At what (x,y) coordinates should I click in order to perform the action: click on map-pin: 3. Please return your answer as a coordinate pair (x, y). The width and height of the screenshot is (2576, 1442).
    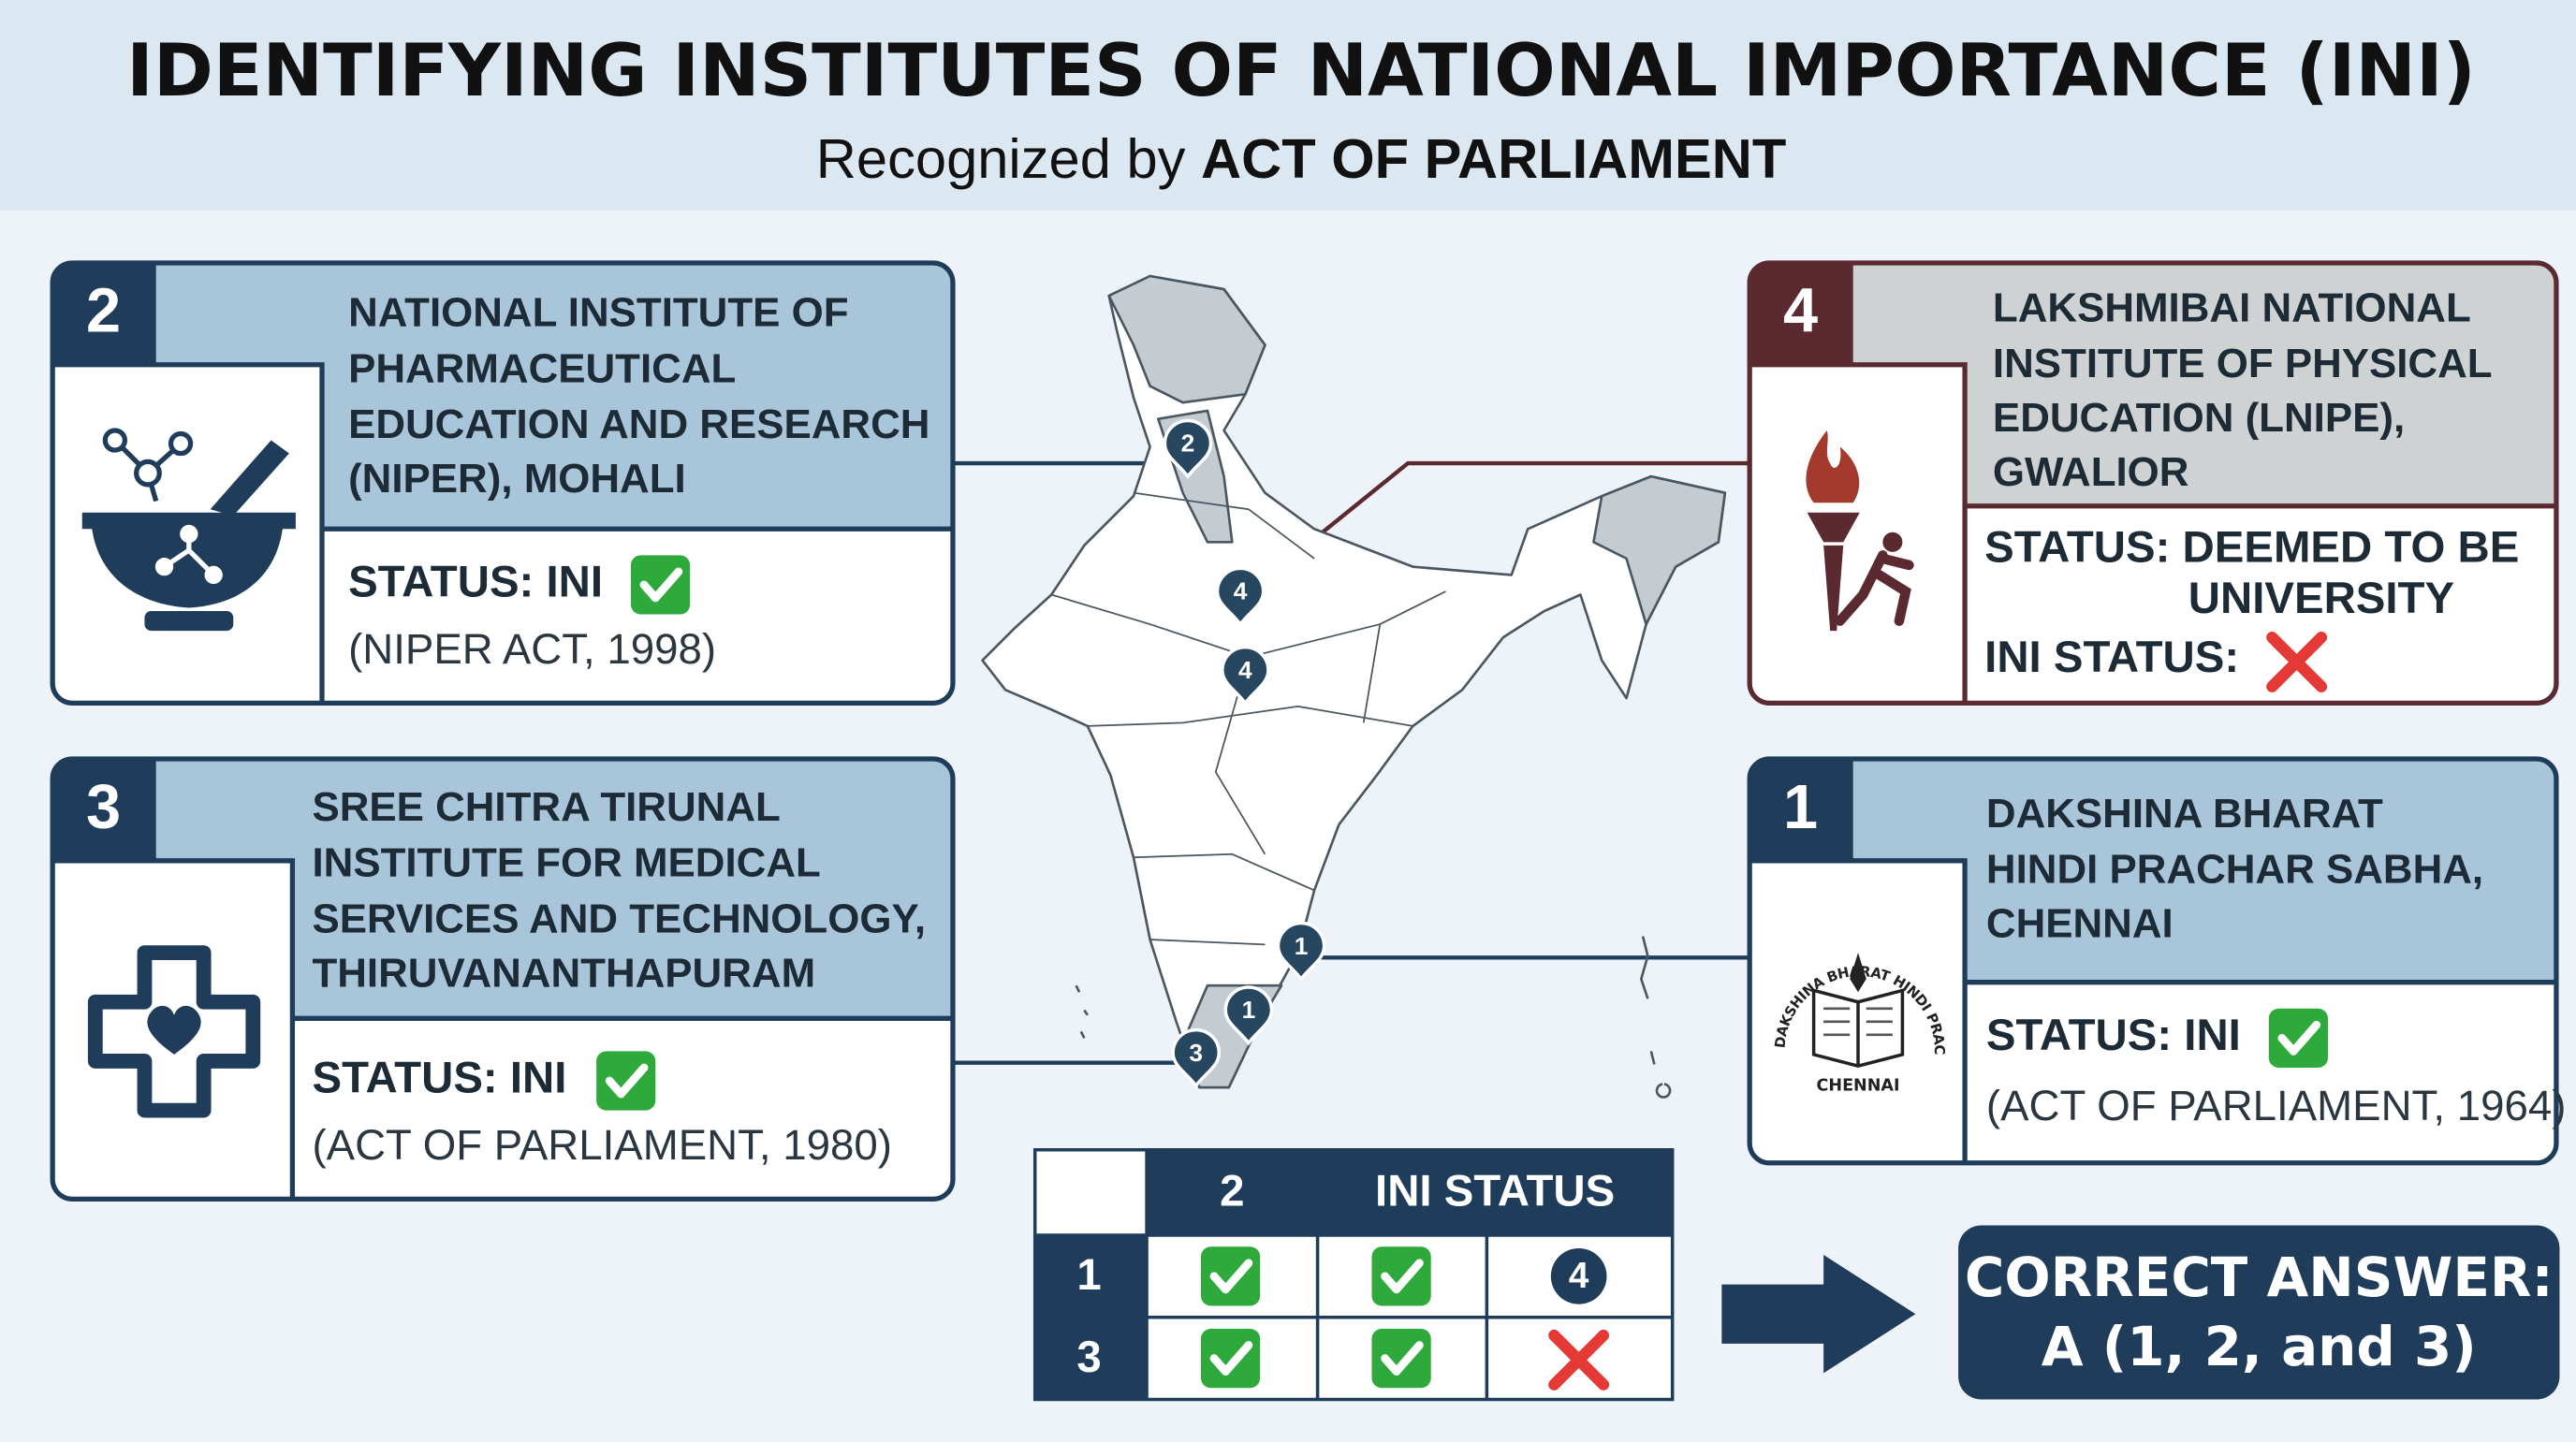
    Looking at the image, I should click on (1196, 1058).